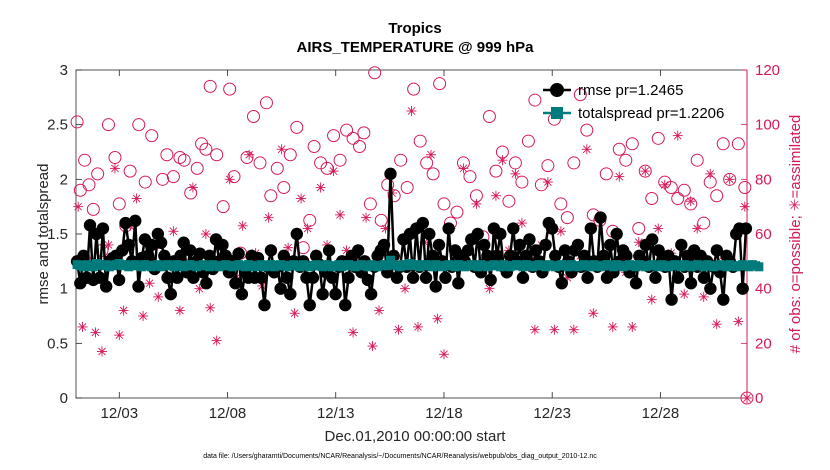 The width and height of the screenshot is (830, 470). I want to click on y-right-tick-label: 40, so click(763, 289).